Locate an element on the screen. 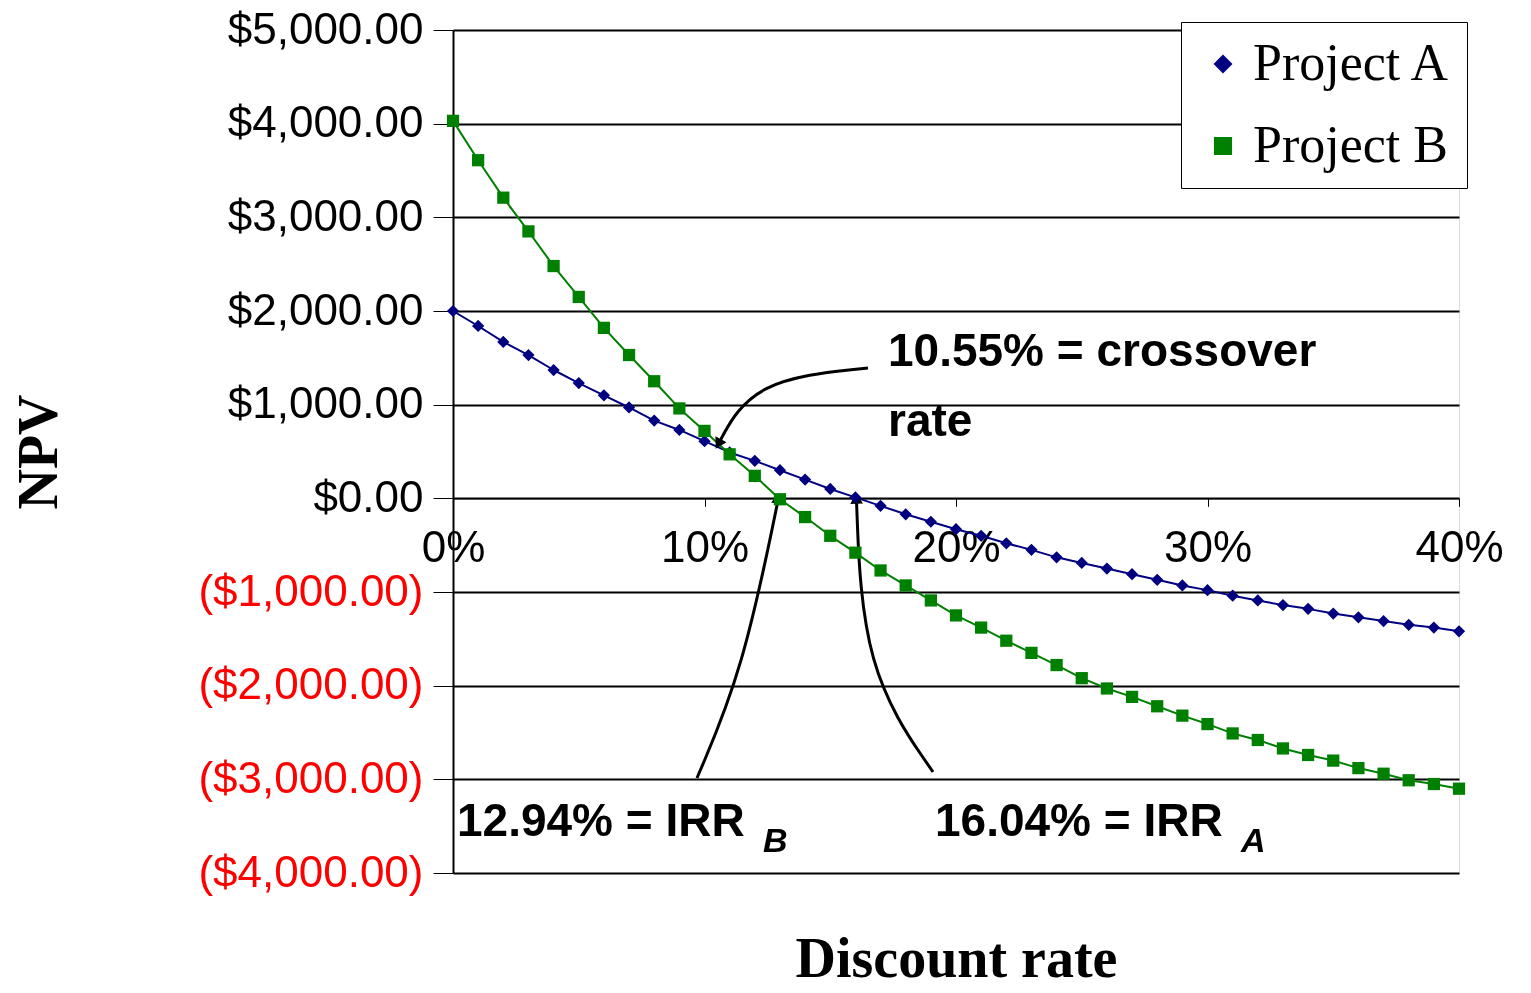 Image resolution: width=1531 pixels, height=993 pixels. y-tick-label: $5,000.00 is located at coordinates (325, 28).